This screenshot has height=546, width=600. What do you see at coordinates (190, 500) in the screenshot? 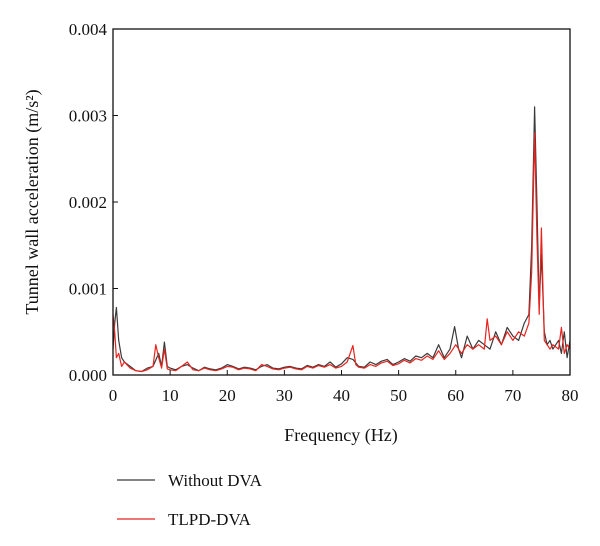
I see `legend: Without DVA TLPD-DVA` at bounding box center [190, 500].